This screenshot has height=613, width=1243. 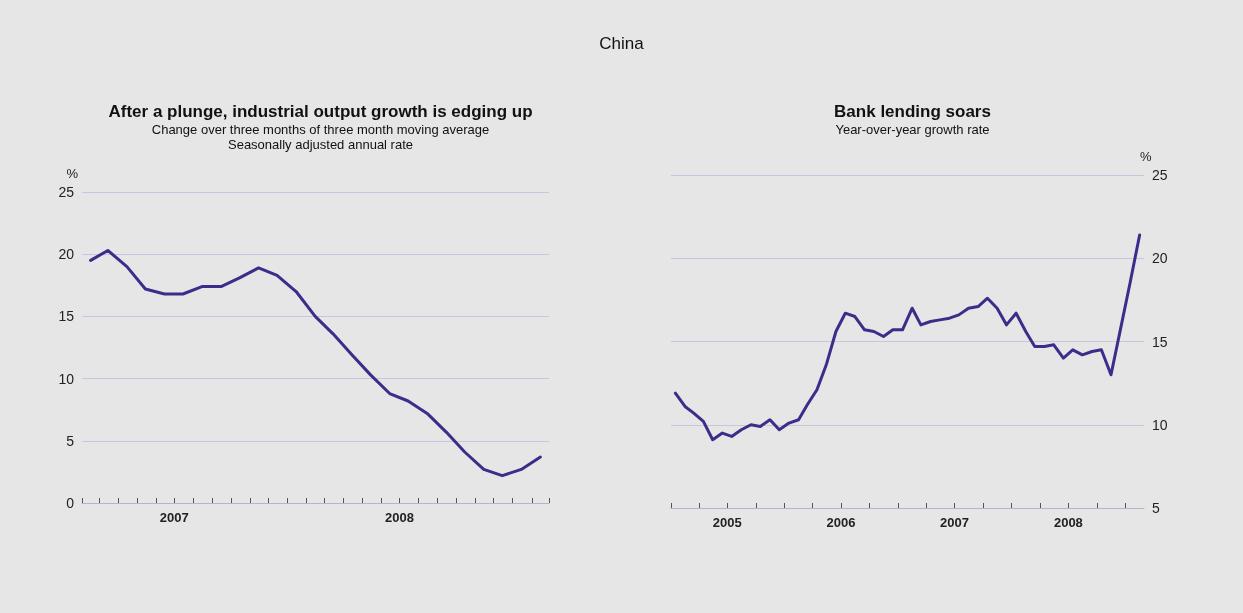 What do you see at coordinates (70, 503) in the screenshot?
I see `y-tick-label: 0` at bounding box center [70, 503].